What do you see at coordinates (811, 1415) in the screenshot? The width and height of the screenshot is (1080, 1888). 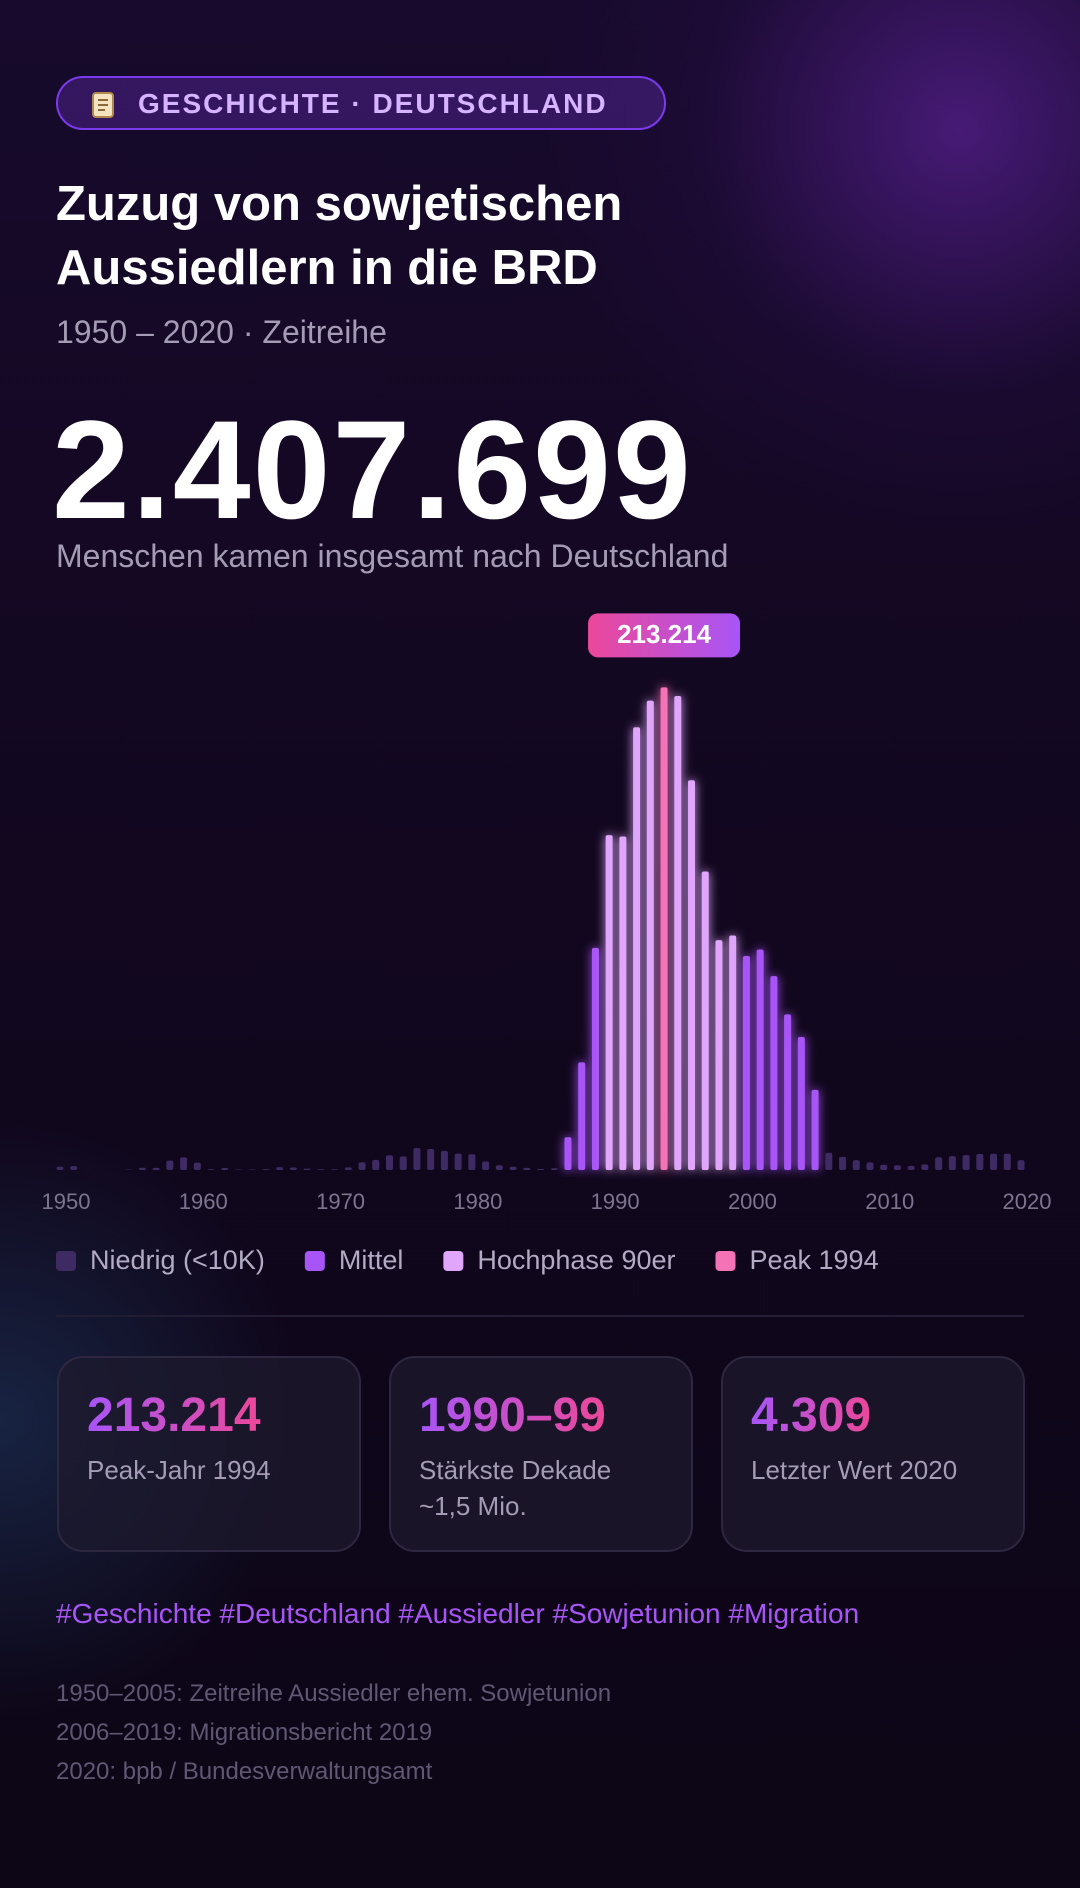 I see `stat-value: 4.309` at bounding box center [811, 1415].